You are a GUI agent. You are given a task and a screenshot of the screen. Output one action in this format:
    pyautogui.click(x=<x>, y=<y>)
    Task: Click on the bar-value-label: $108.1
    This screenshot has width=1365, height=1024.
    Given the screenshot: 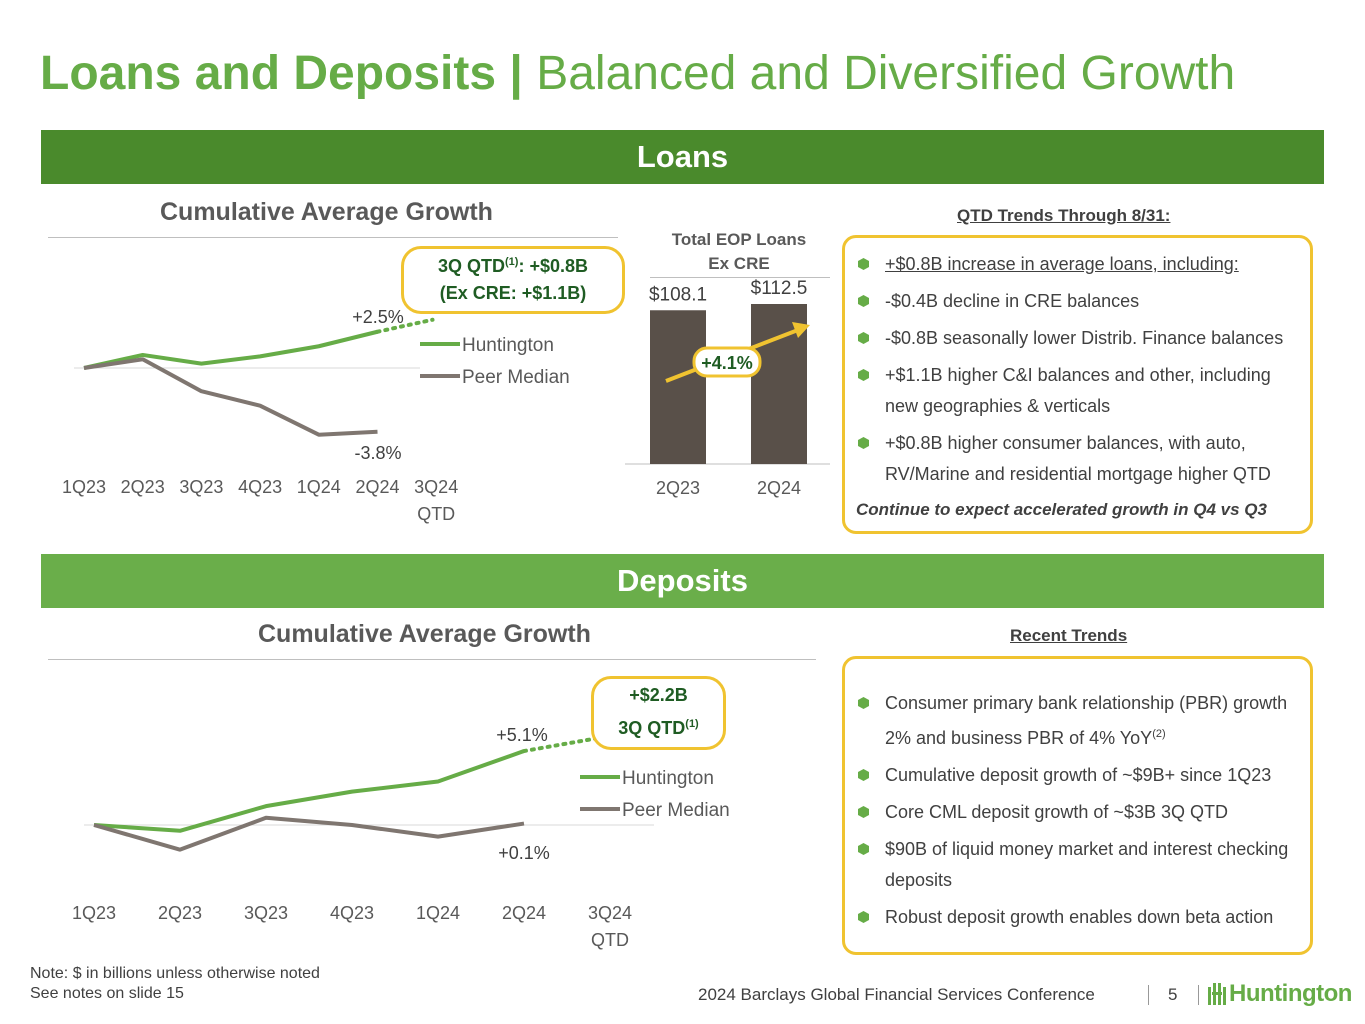 What is the action you would take?
    pyautogui.click(x=678, y=294)
    